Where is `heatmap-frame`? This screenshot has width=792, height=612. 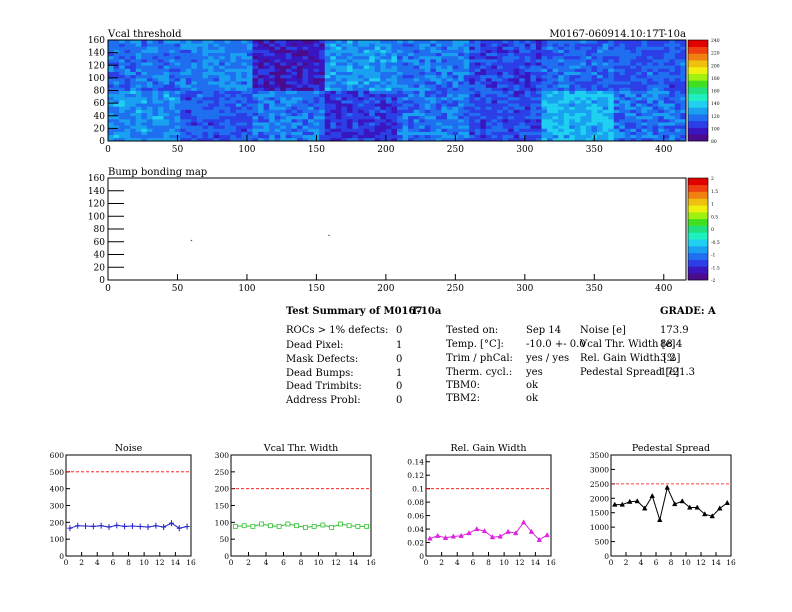
heatmap-frame is located at coordinates (397, 229).